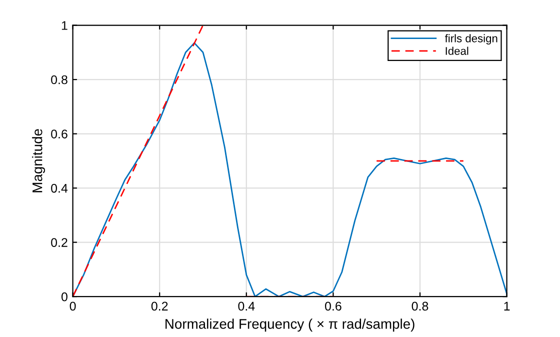 This screenshot has width=560, height=337. Describe the element at coordinates (159, 306) in the screenshot. I see `x-tick-label: 0.2` at that location.